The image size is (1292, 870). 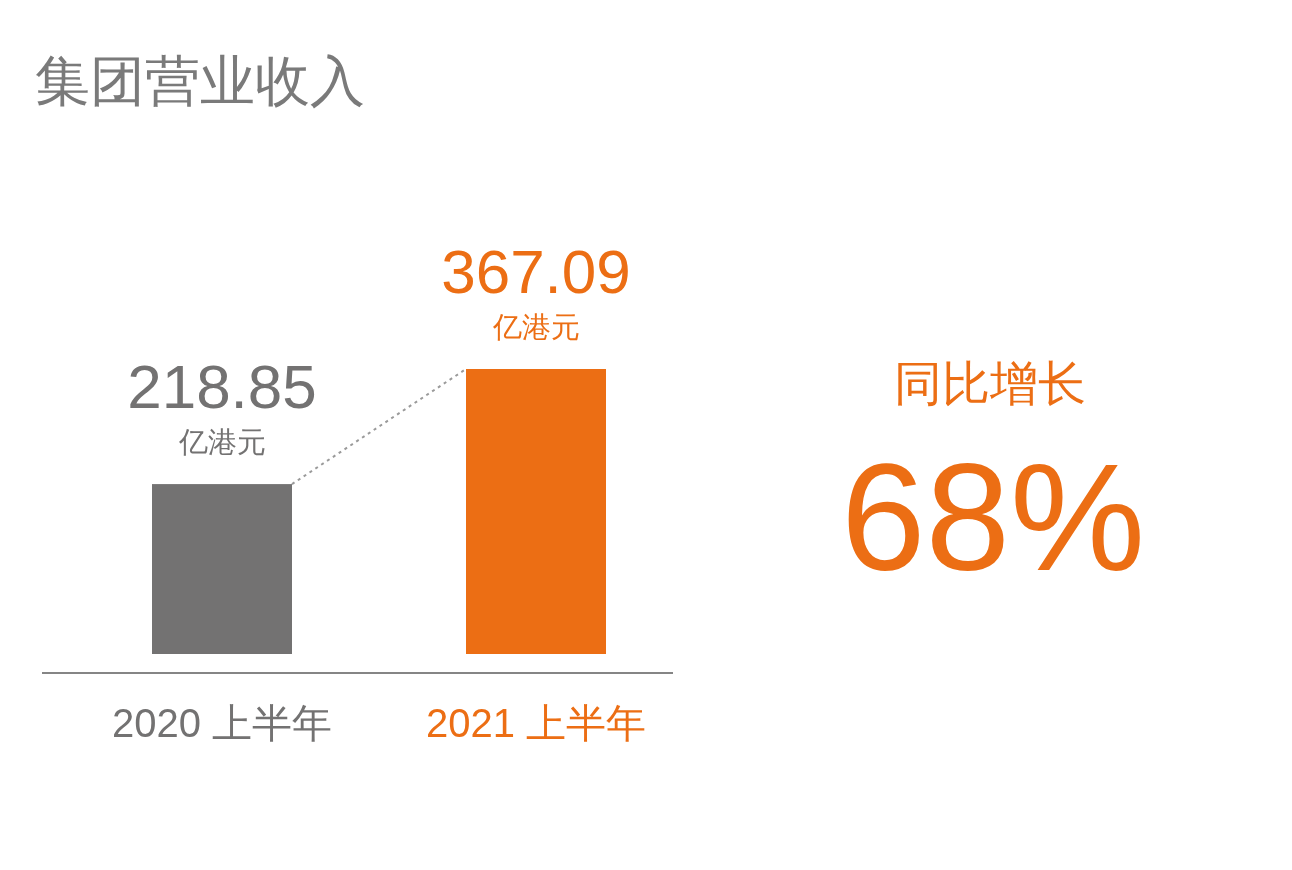 What do you see at coordinates (536, 723) in the screenshot?
I see `x-tick-label: 2021 上半年` at bounding box center [536, 723].